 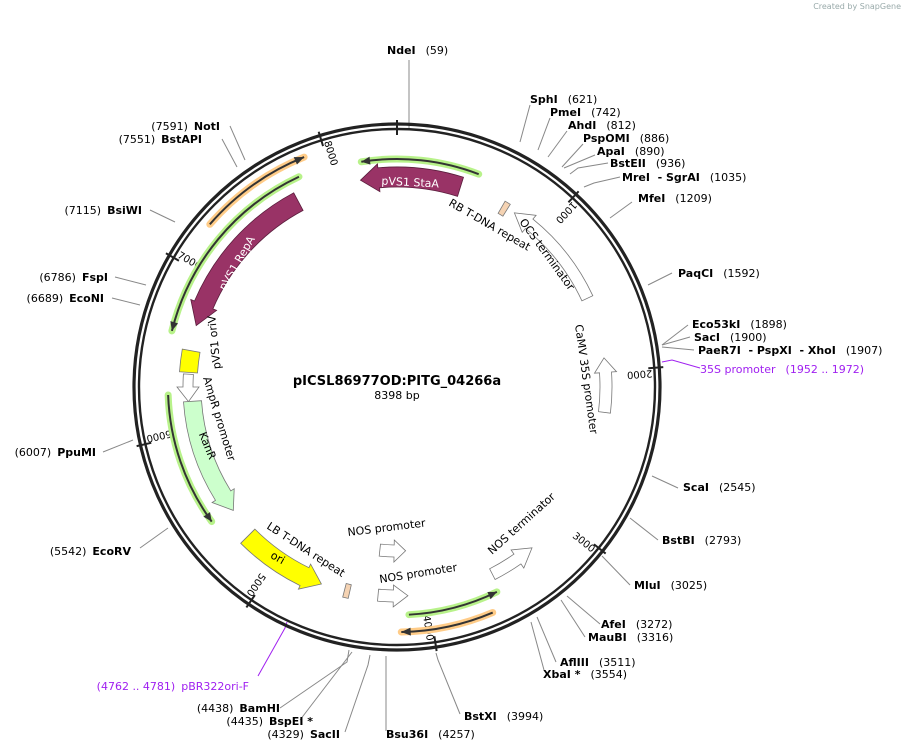 What do you see at coordinates (563, 99) in the screenshot?
I see `enzyme-label: SphI (621)` at bounding box center [563, 99].